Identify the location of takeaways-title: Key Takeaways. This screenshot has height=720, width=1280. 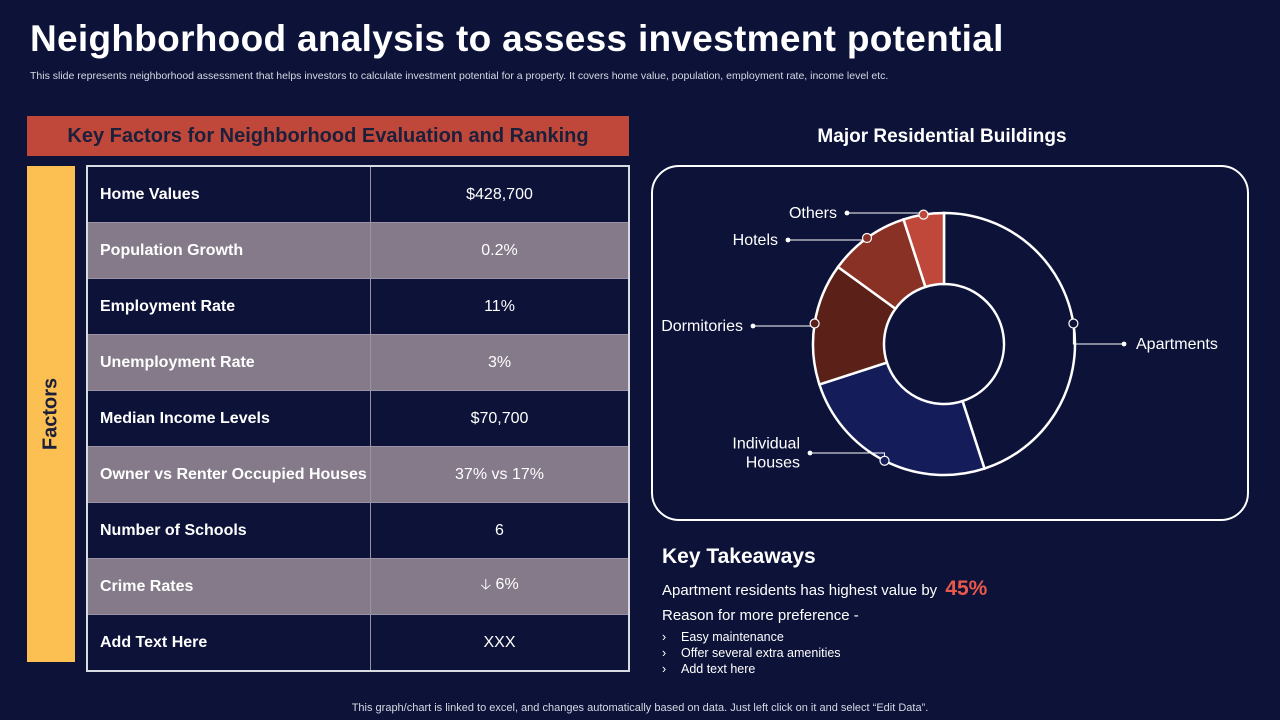
(739, 556).